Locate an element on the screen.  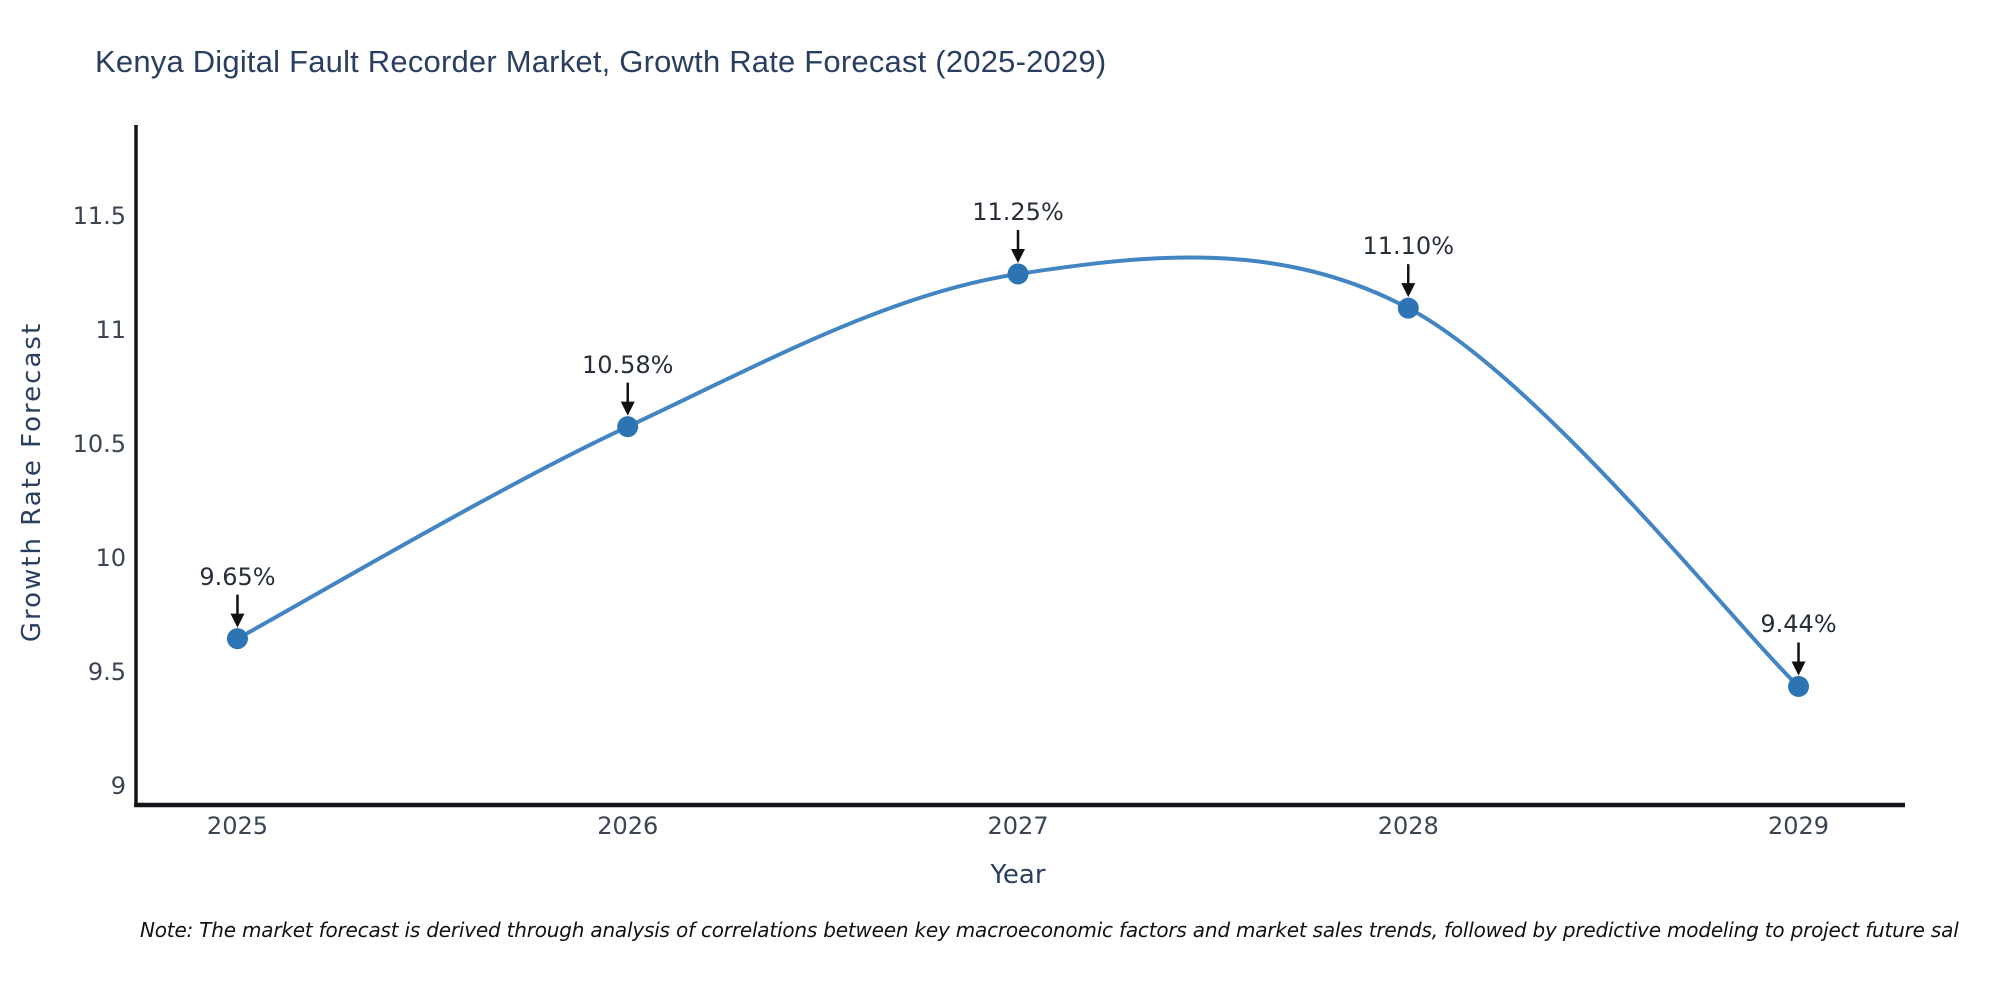
y-tick-label: 11.5 is located at coordinates (99, 215).